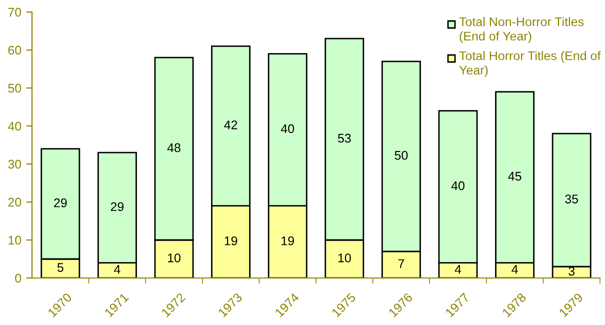 The width and height of the screenshot is (605, 325). What do you see at coordinates (60, 267) in the screenshot?
I see `data-label: 5` at bounding box center [60, 267].